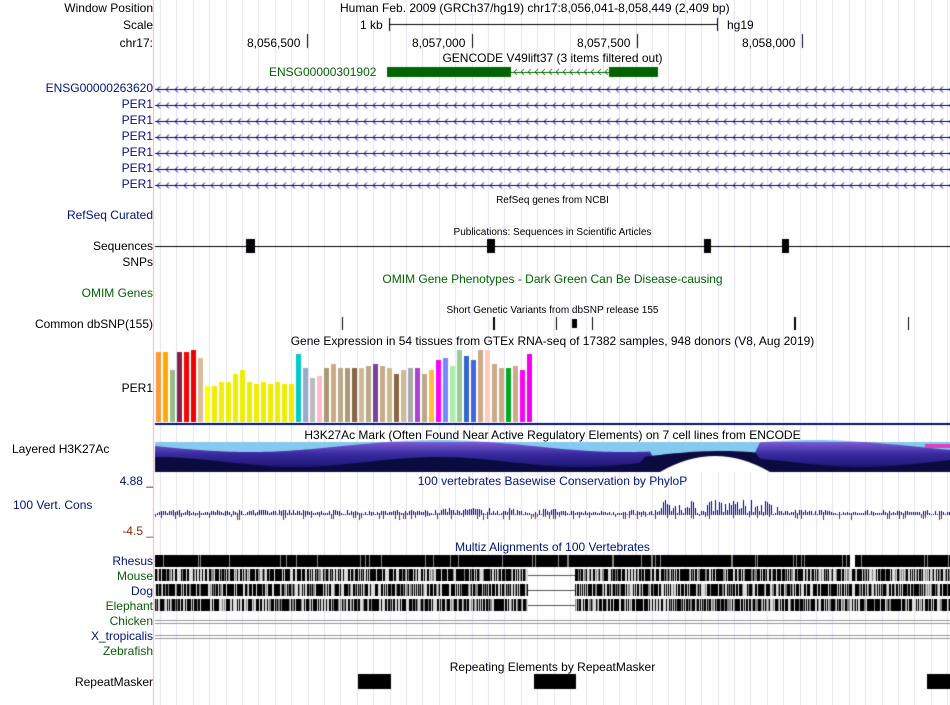  What do you see at coordinates (137, 531) in the screenshot?
I see `conservation-min-label: -4.5 _` at bounding box center [137, 531].